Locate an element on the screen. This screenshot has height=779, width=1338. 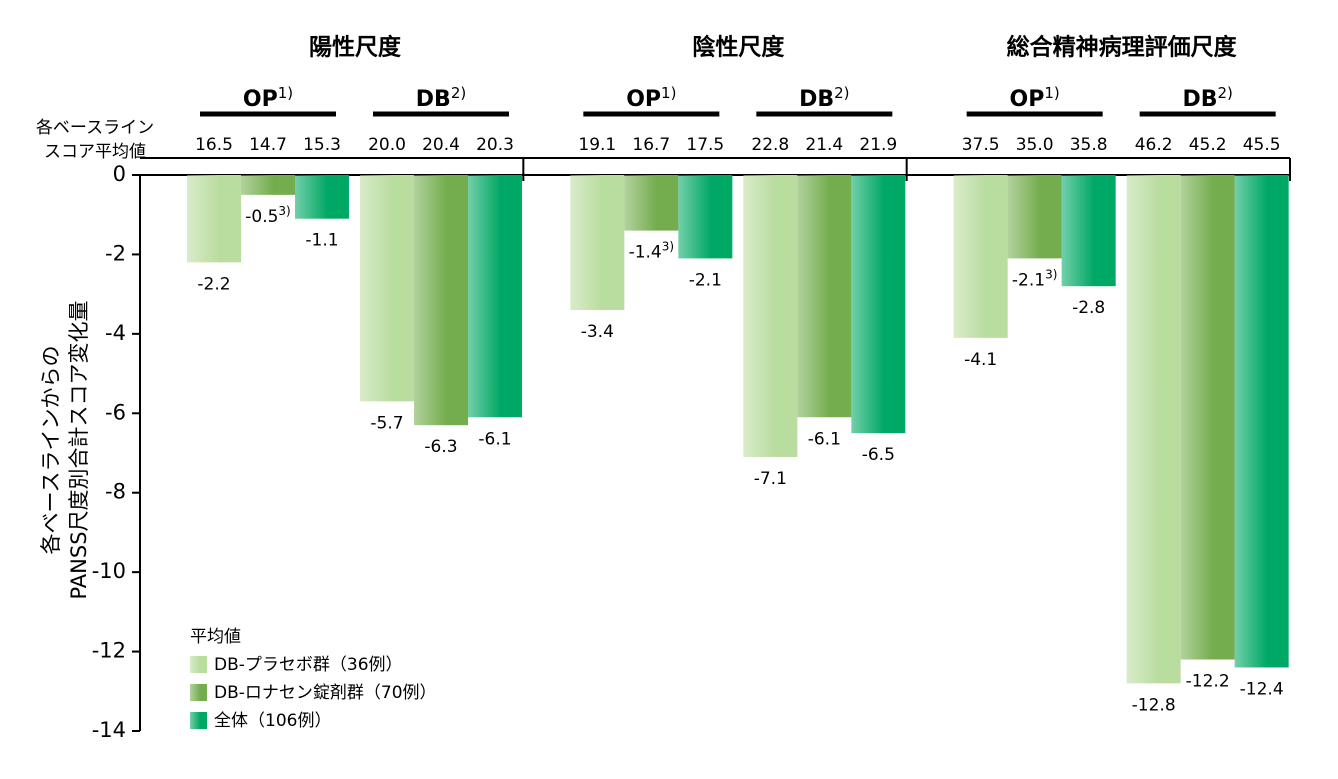
baseline-value: 20.4 is located at coordinates (441, 145).